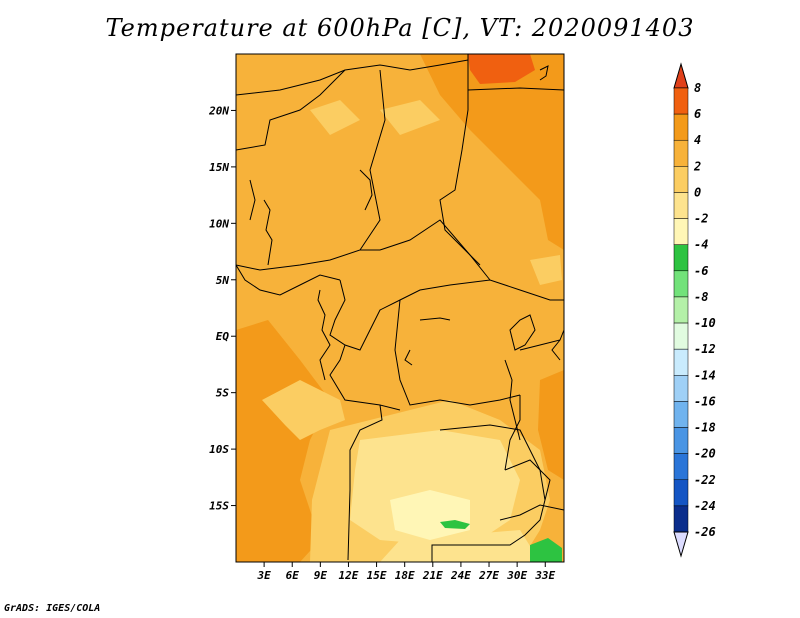  What do you see at coordinates (697, 140) in the screenshot?
I see `colorbar-label: 4` at bounding box center [697, 140].